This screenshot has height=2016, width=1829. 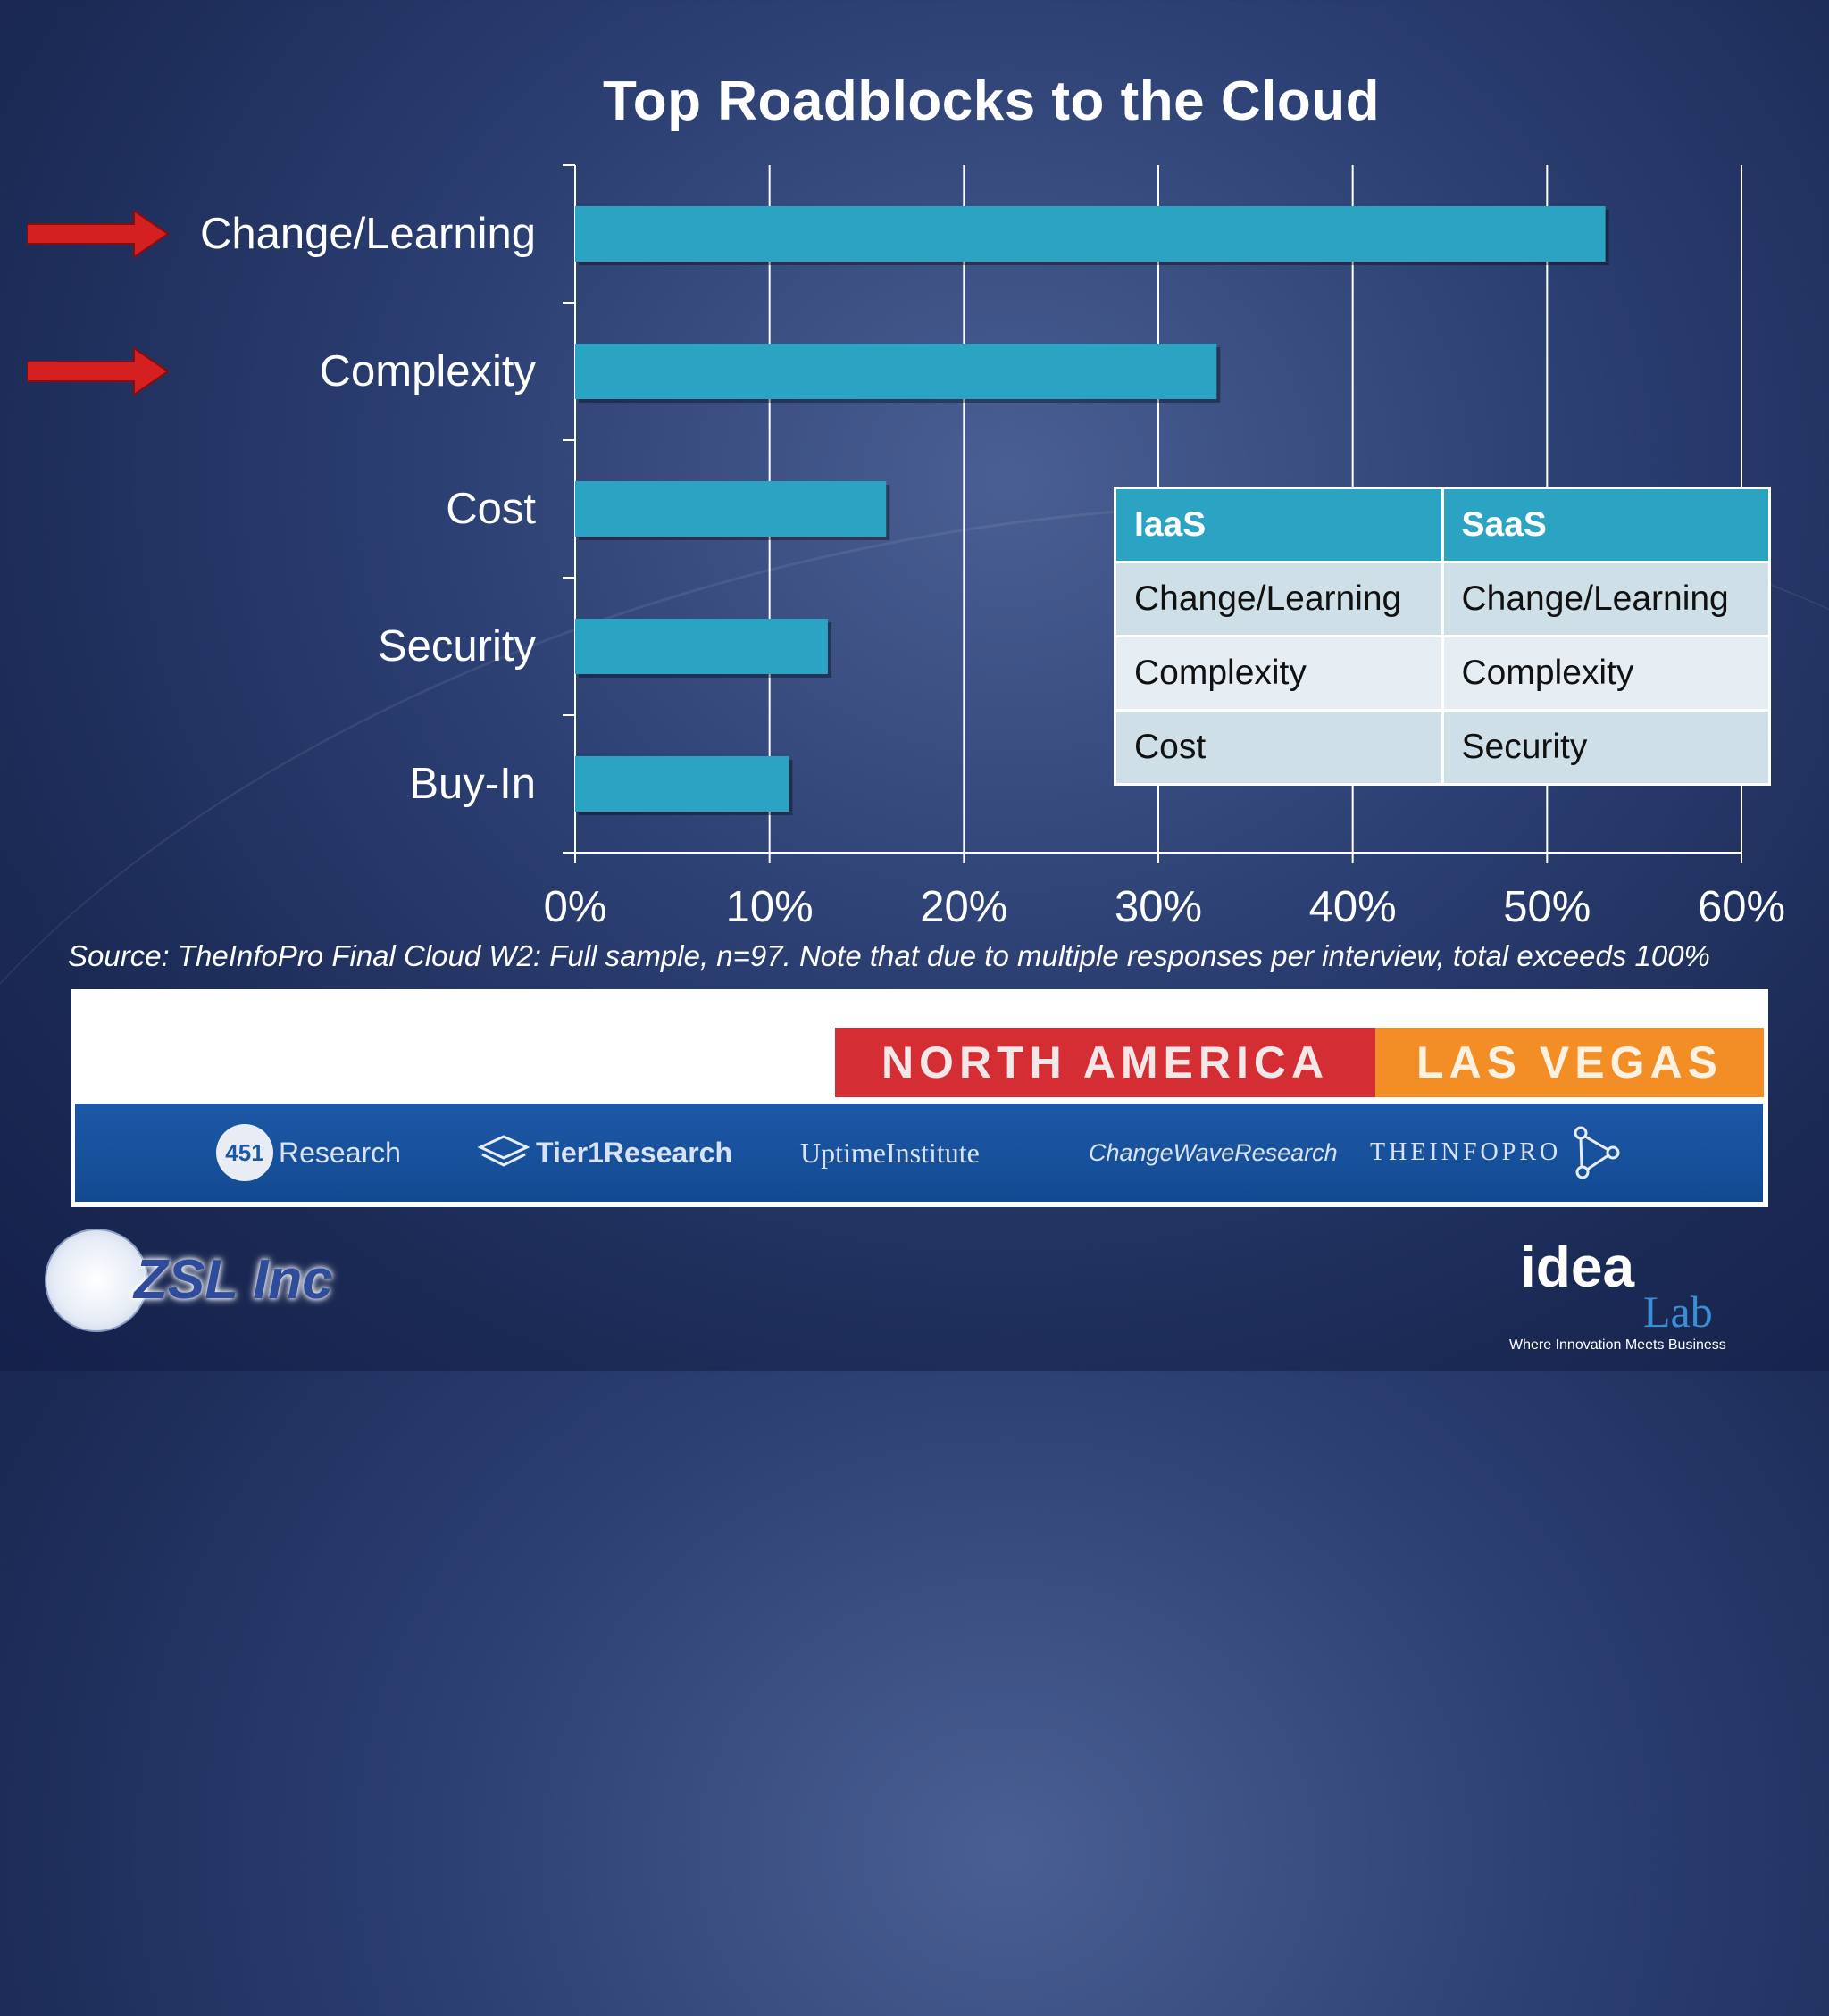 What do you see at coordinates (96, 1280) in the screenshot?
I see `zsl-seal-icon` at bounding box center [96, 1280].